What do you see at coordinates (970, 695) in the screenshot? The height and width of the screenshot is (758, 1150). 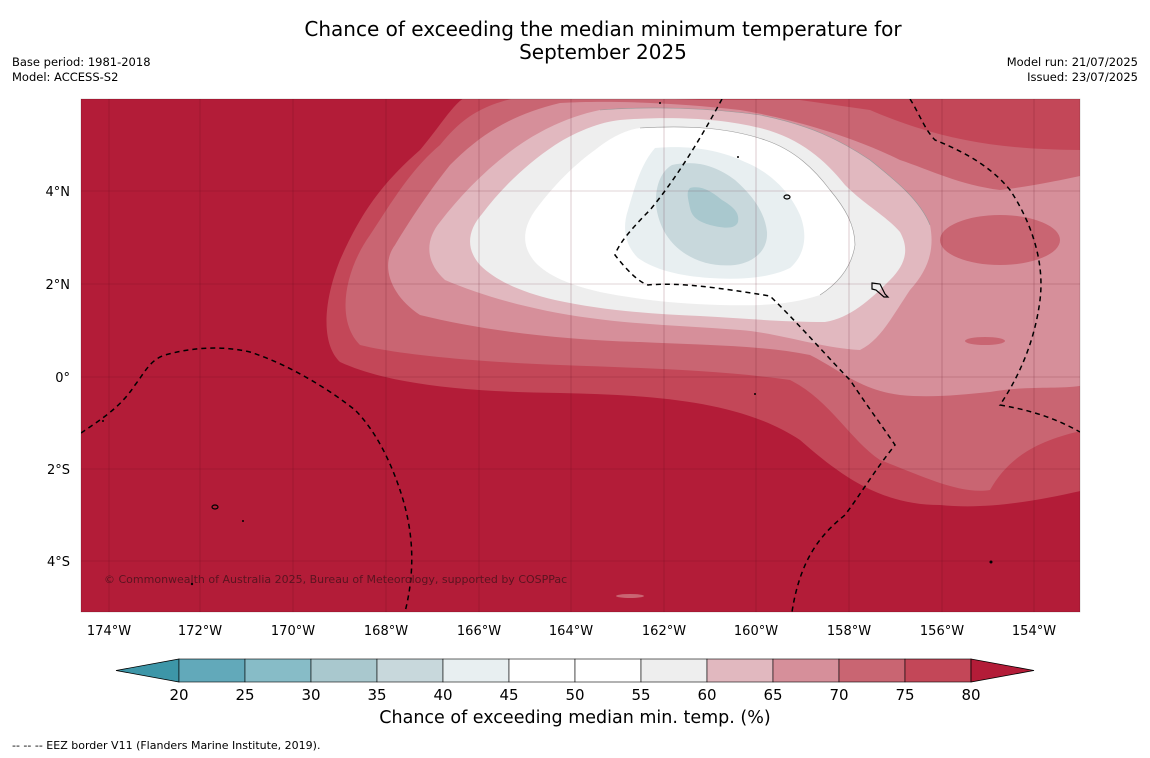 I see `colorbar-tick-label: 80` at bounding box center [970, 695].